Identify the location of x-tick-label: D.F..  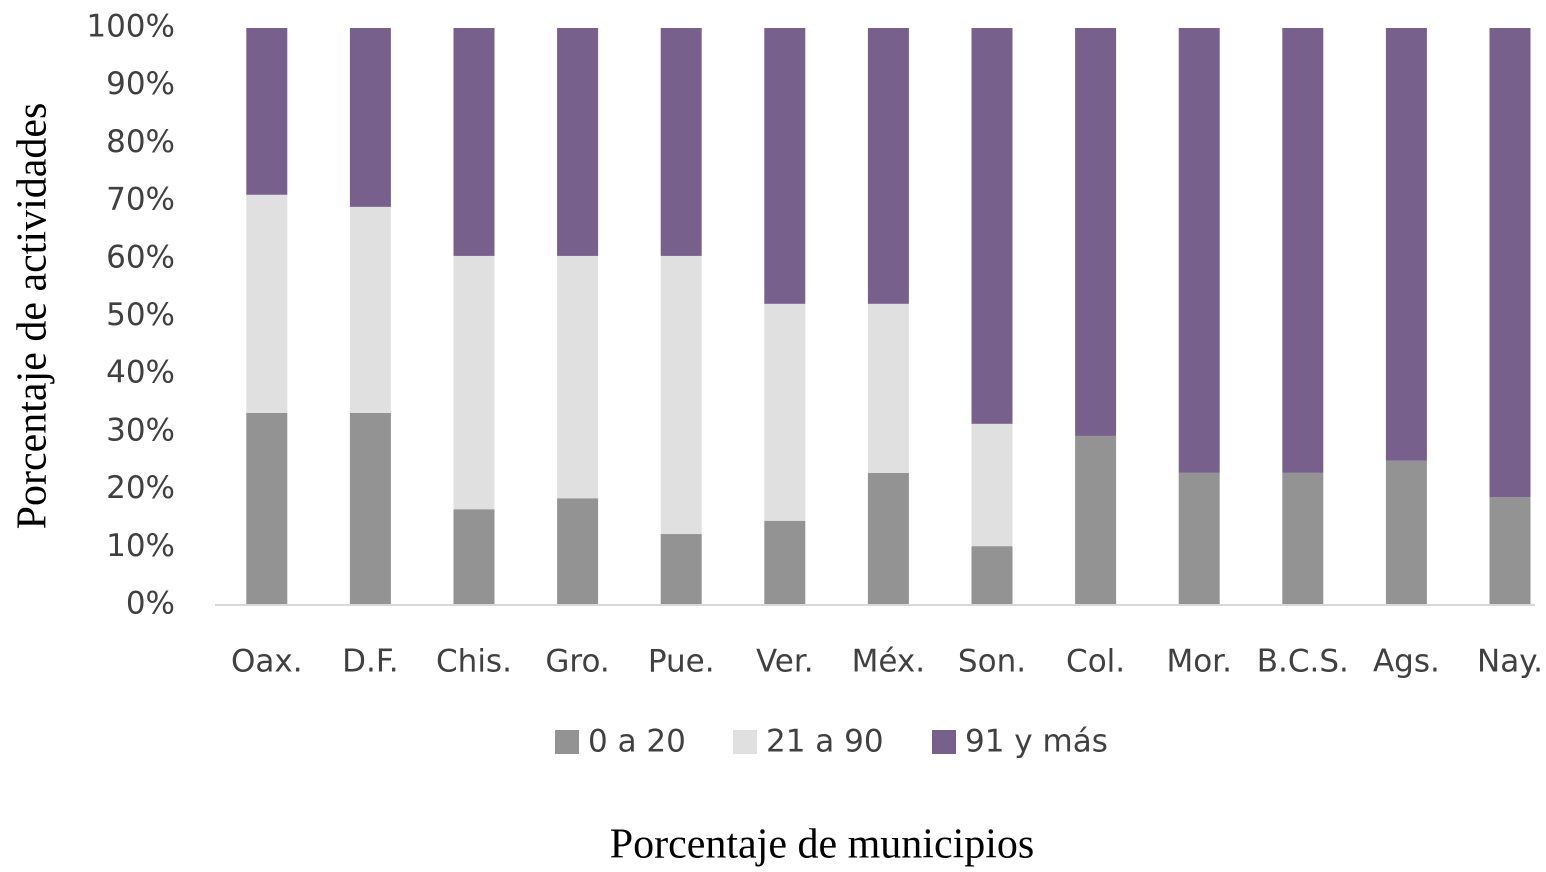
(370, 662).